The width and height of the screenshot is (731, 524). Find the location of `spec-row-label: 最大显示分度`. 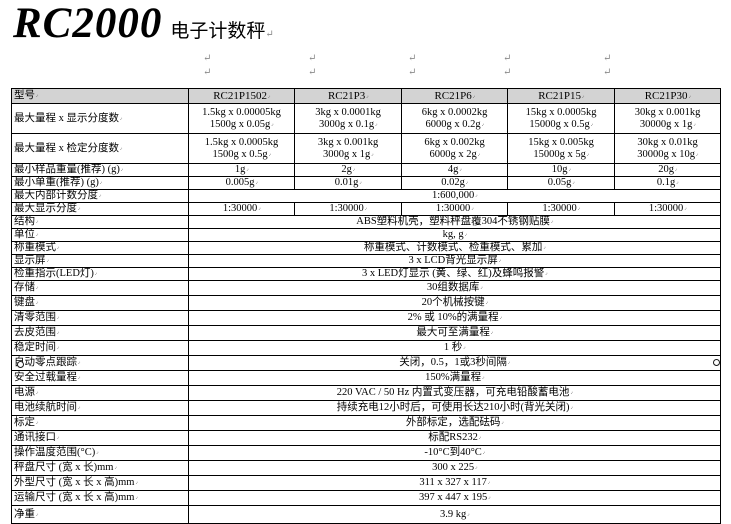

spec-row-label: 最大显示分度 is located at coordinates (100, 209).